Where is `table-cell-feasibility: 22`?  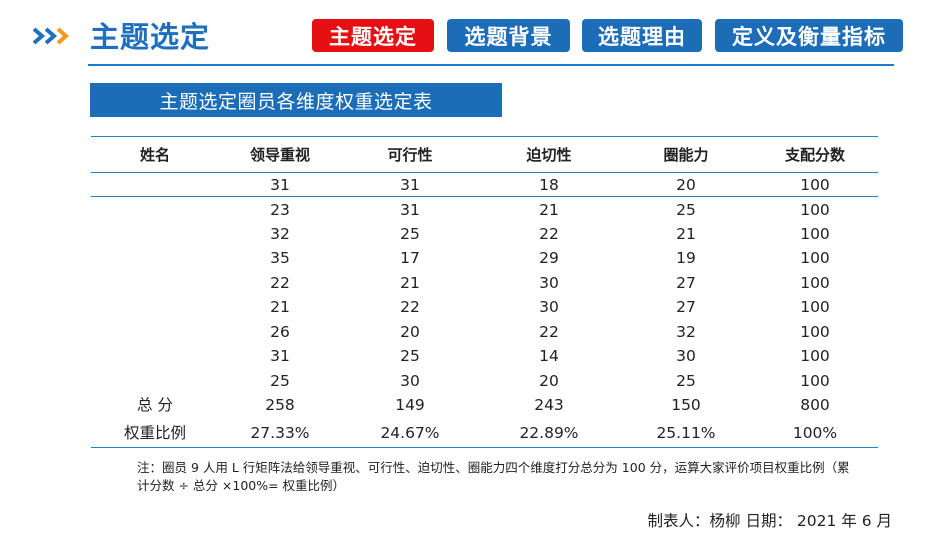 table-cell-feasibility: 22 is located at coordinates (410, 307).